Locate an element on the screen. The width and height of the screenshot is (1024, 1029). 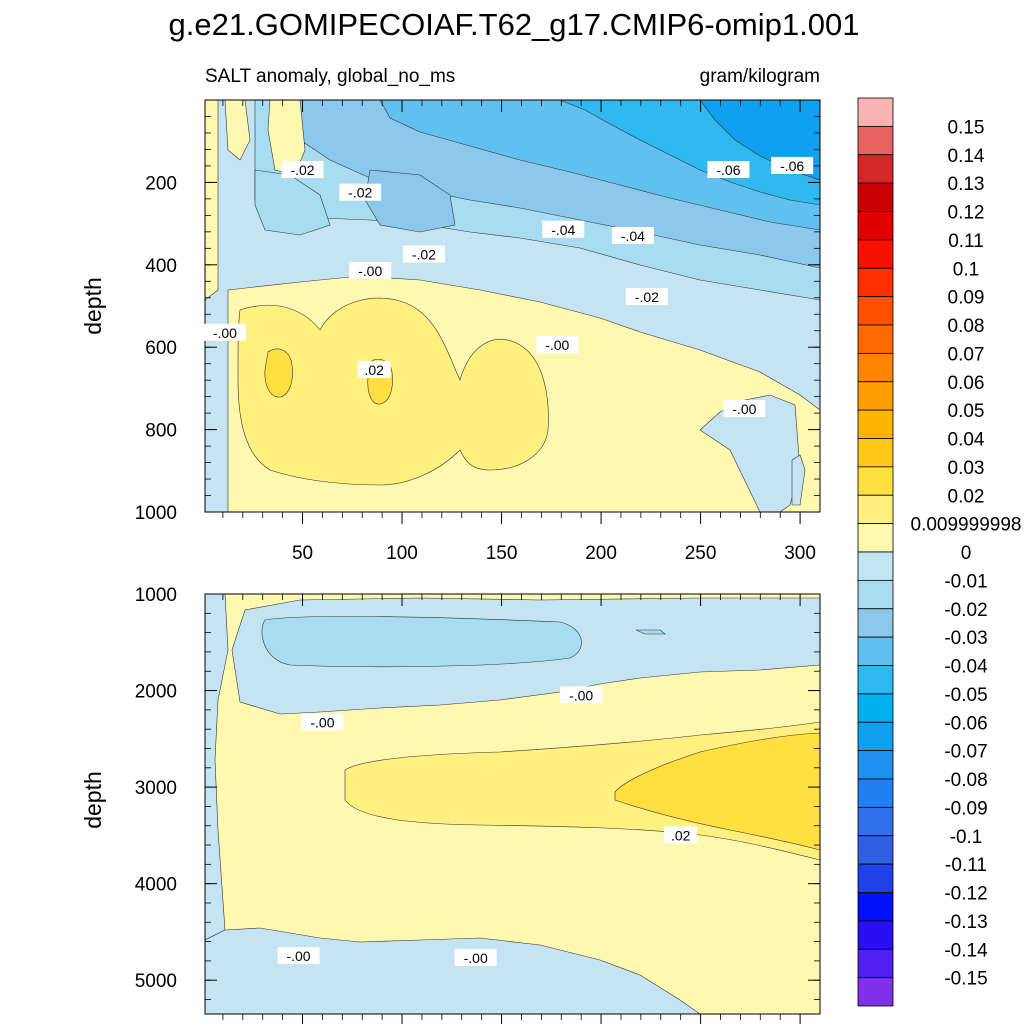
colorbar-label: 0.05 is located at coordinates (966, 411).